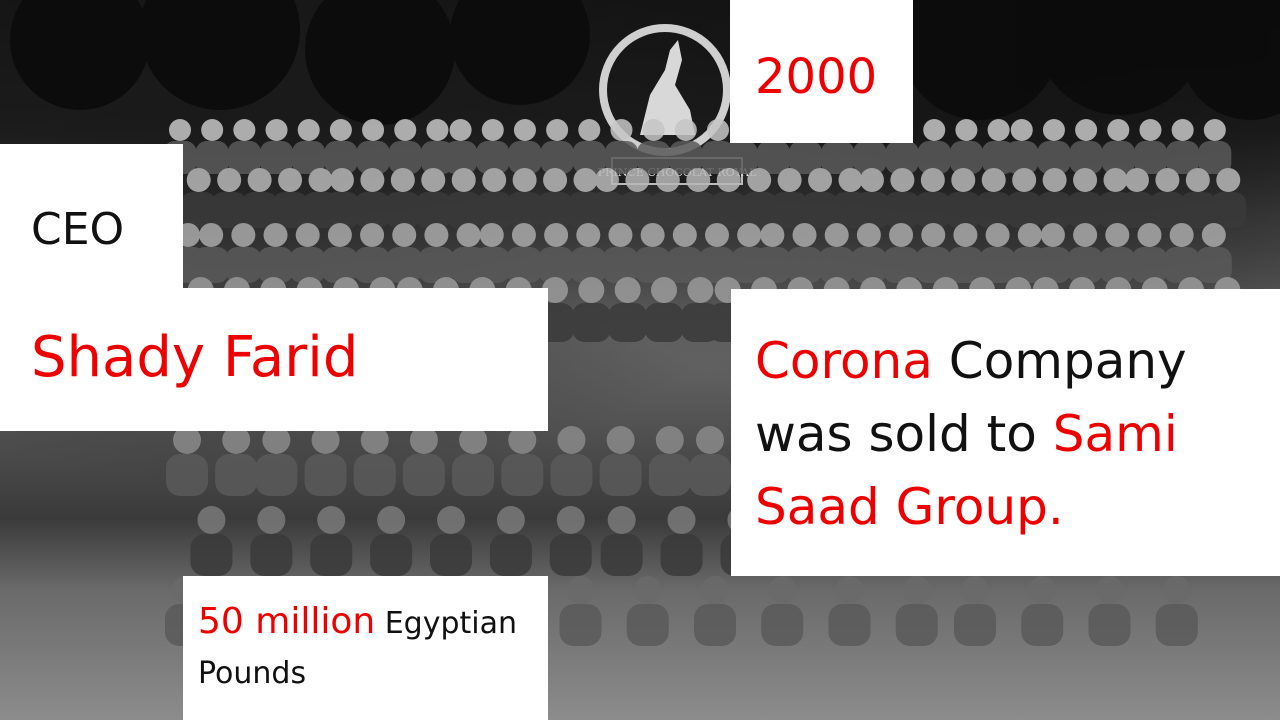 The width and height of the screenshot is (1280, 720). I want to click on role-text: CEO, so click(78, 229).